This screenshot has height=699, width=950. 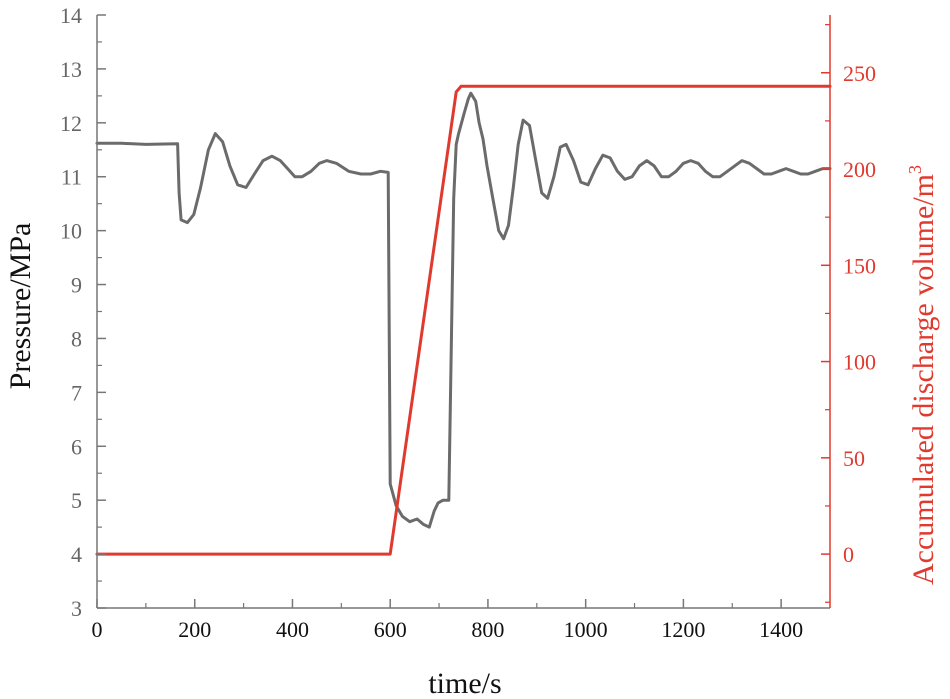 What do you see at coordinates (71, 231) in the screenshot?
I see `y-left-tick-label: 10` at bounding box center [71, 231].